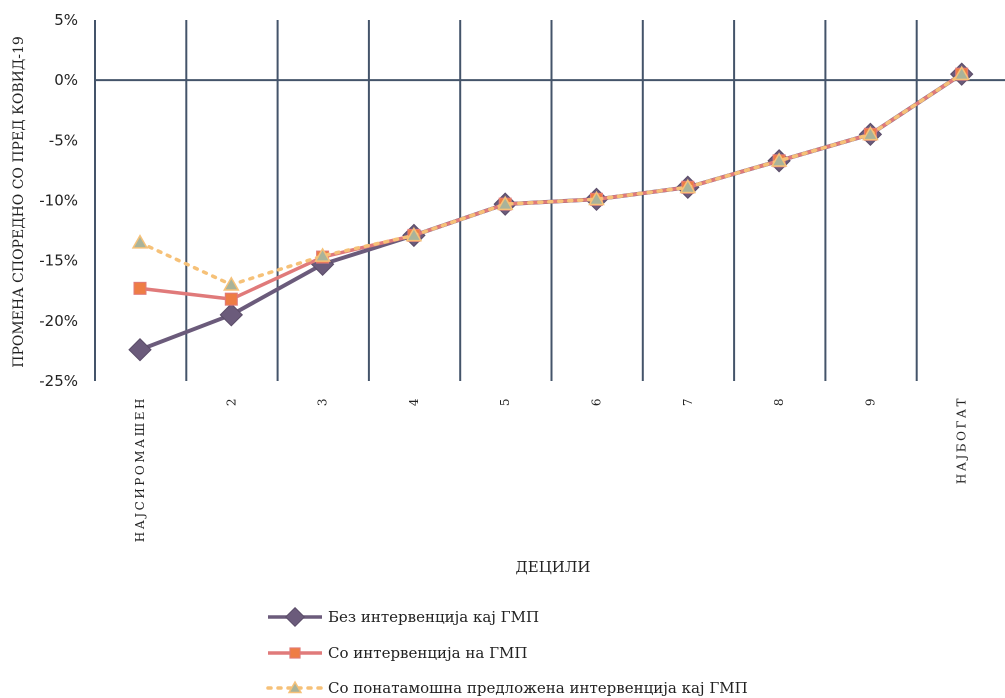  Describe the element at coordinates (688, 401) in the screenshot. I see `x-tick-label: 7` at that location.